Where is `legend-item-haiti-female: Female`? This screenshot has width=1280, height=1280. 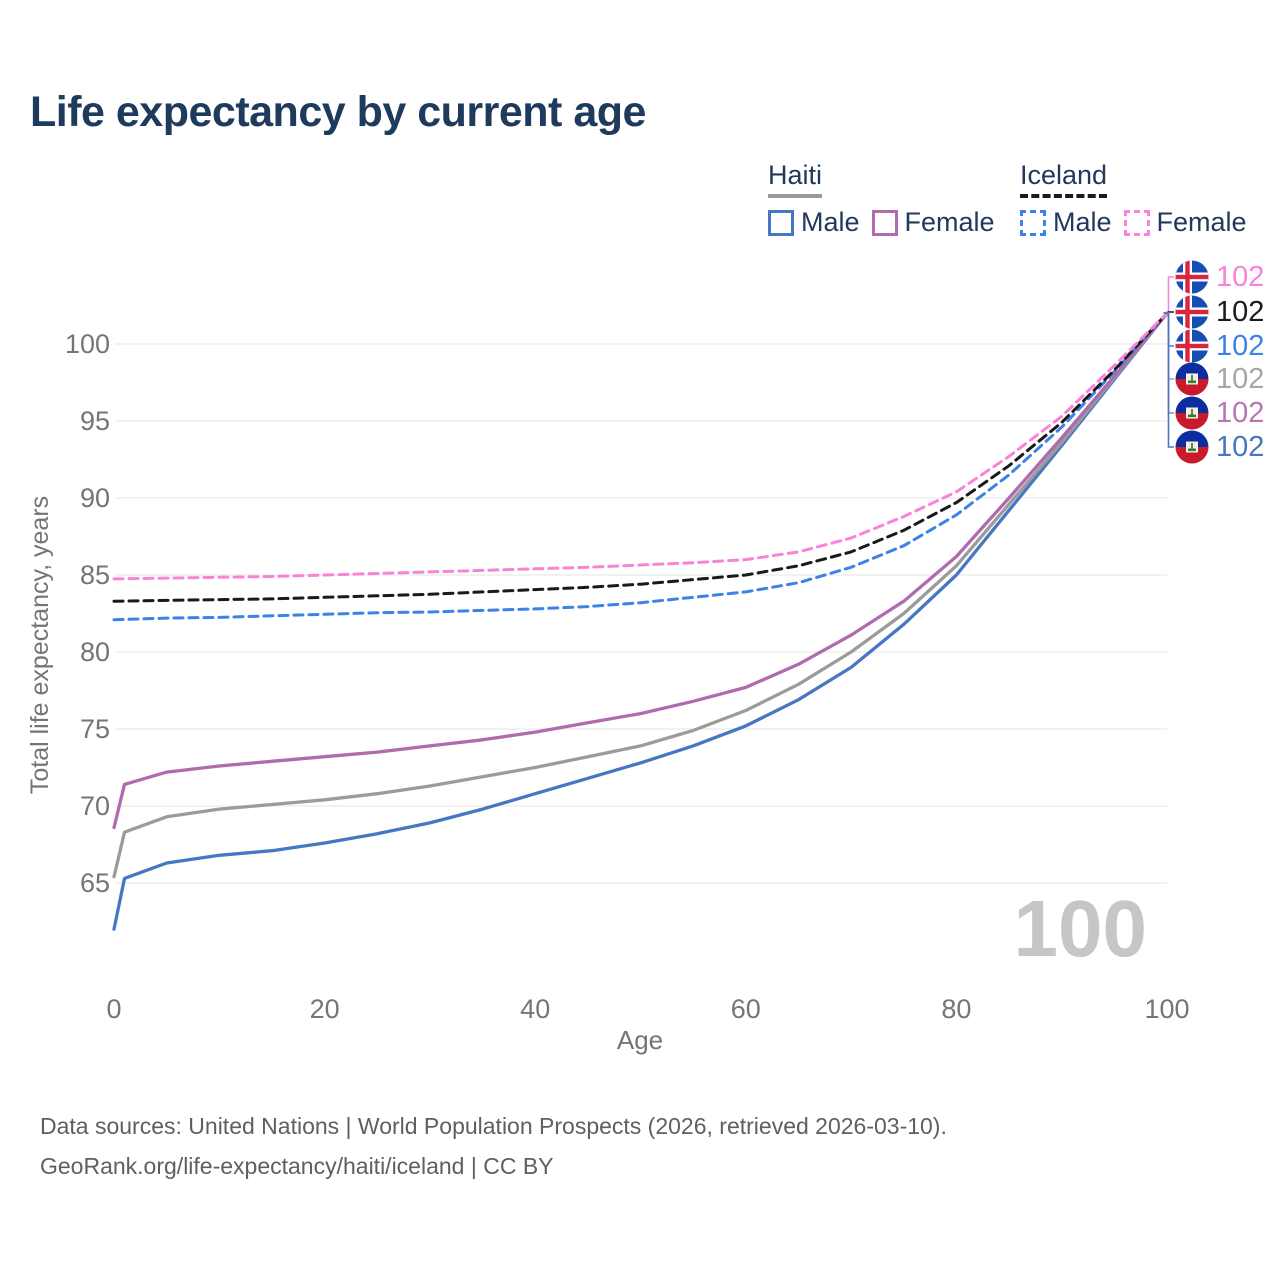
legend-item-haiti-female: Female is located at coordinates (933, 222).